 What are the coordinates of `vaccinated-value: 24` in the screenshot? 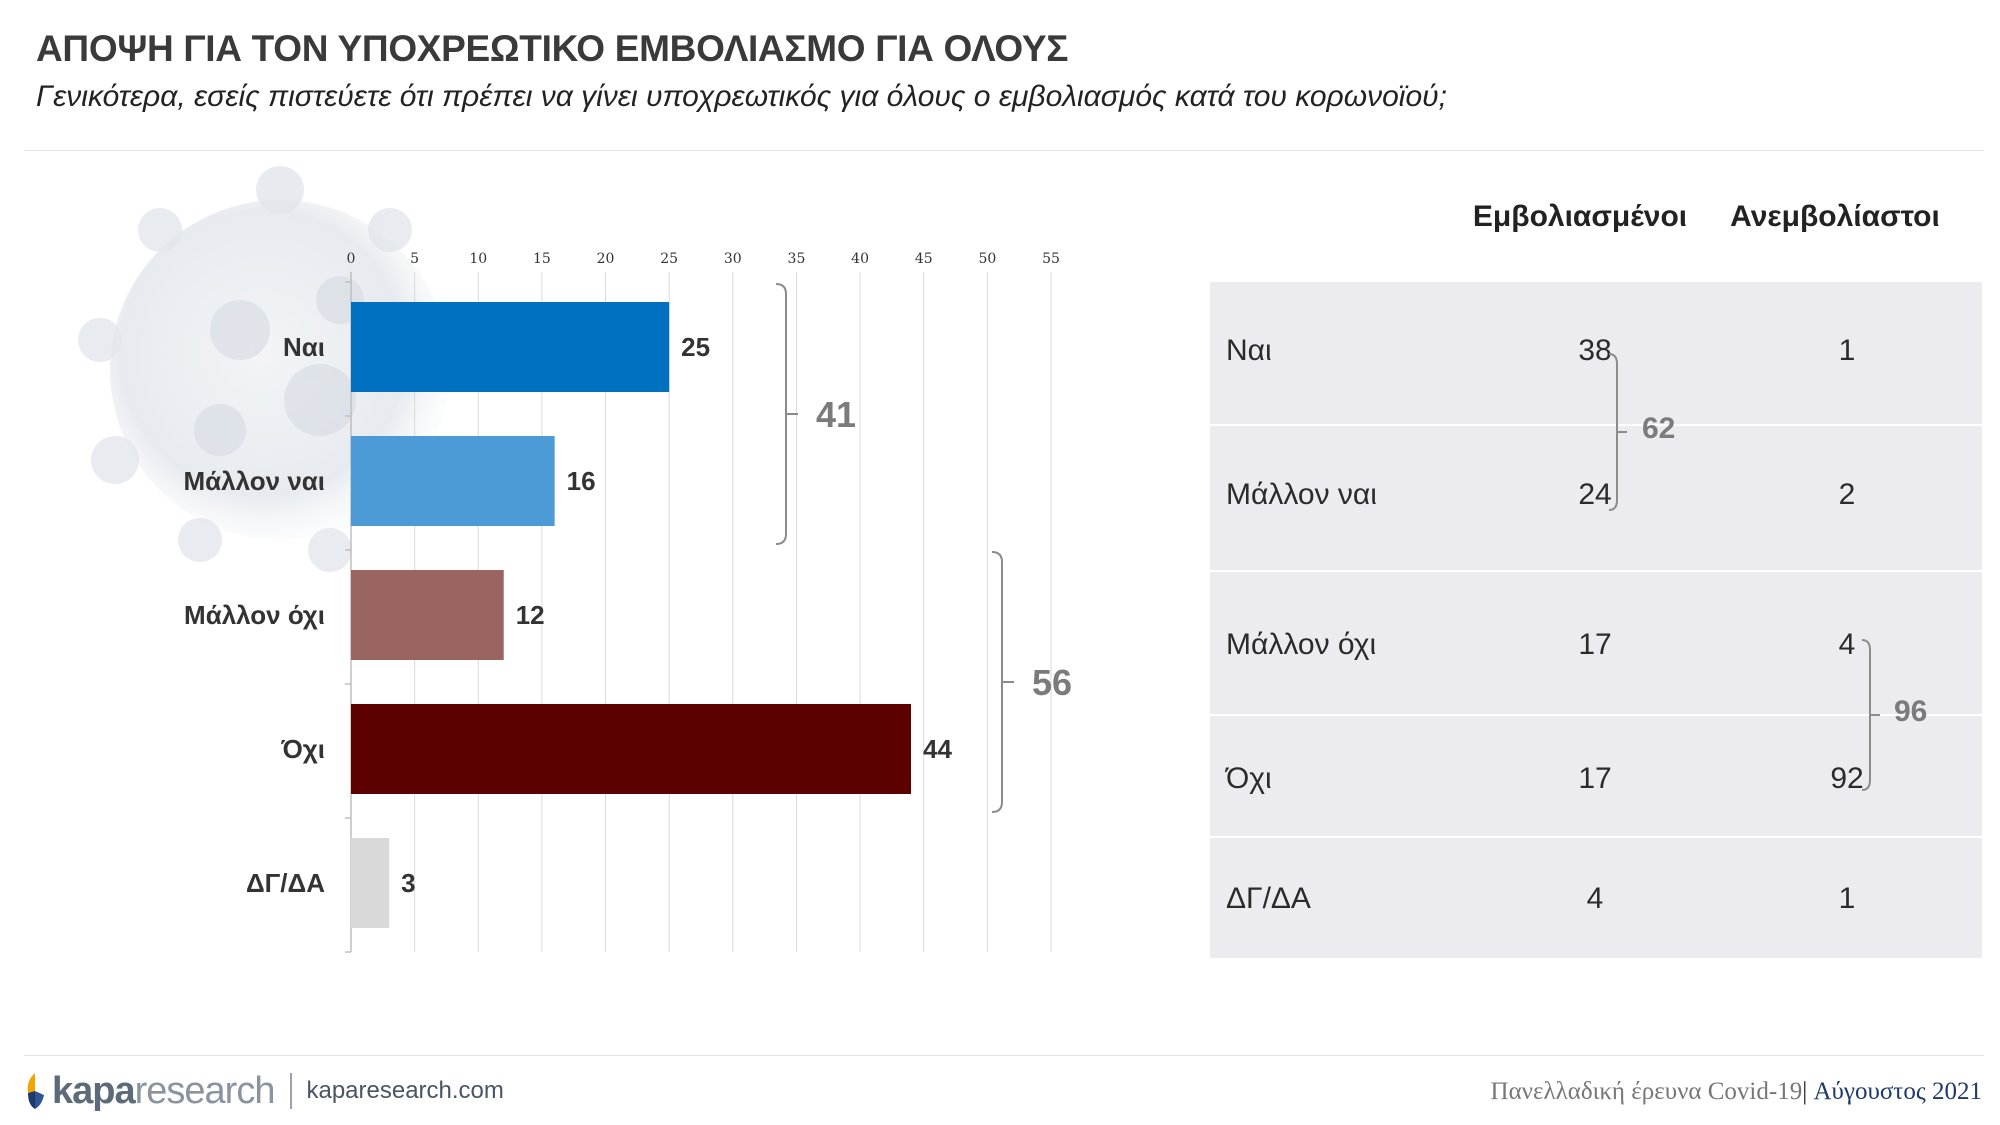 It's located at (1595, 494).